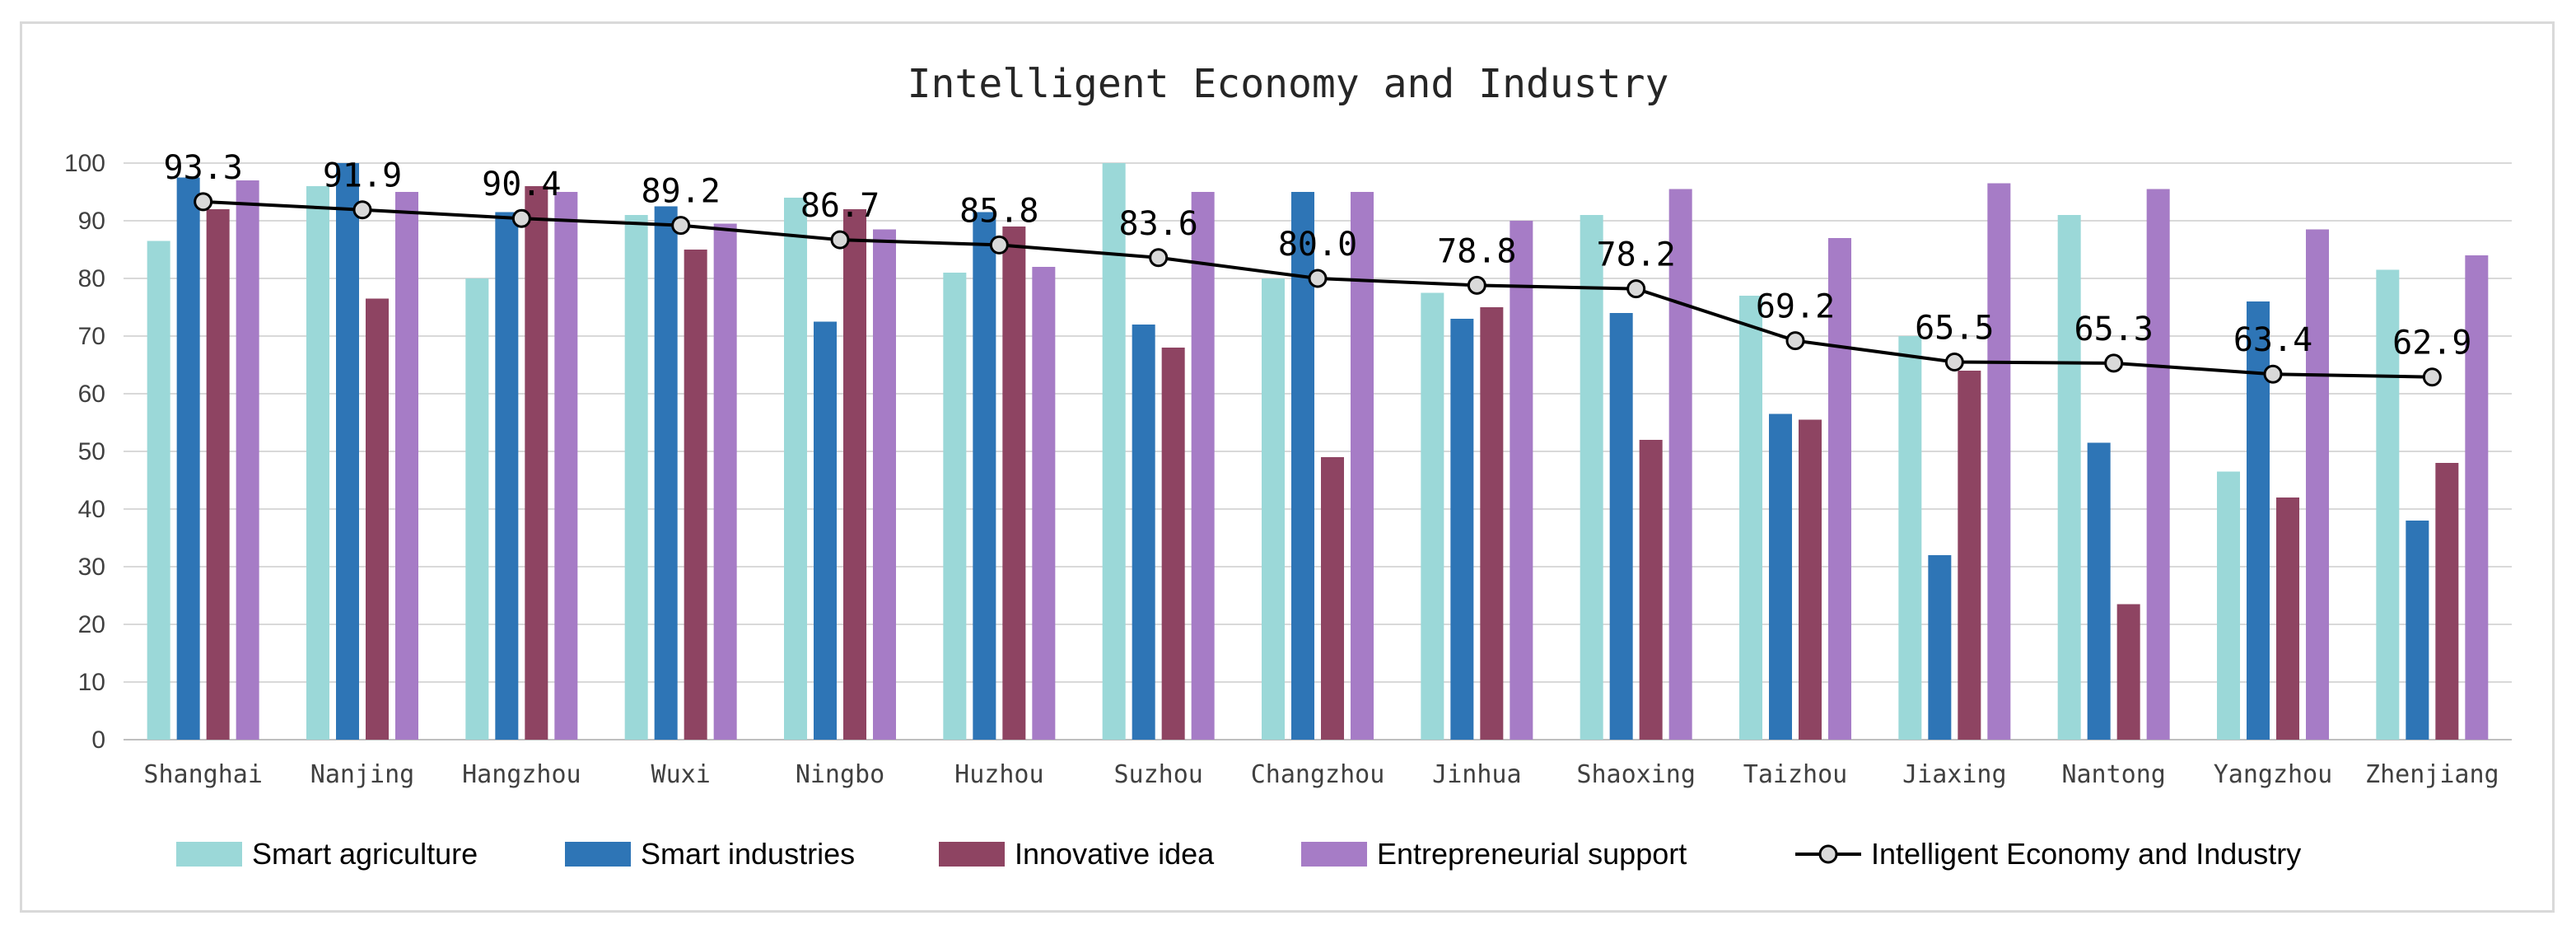 This screenshot has height=939, width=2576. What do you see at coordinates (1651, 590) in the screenshot?
I see `bar-innovative-idea-shaoxing` at bounding box center [1651, 590].